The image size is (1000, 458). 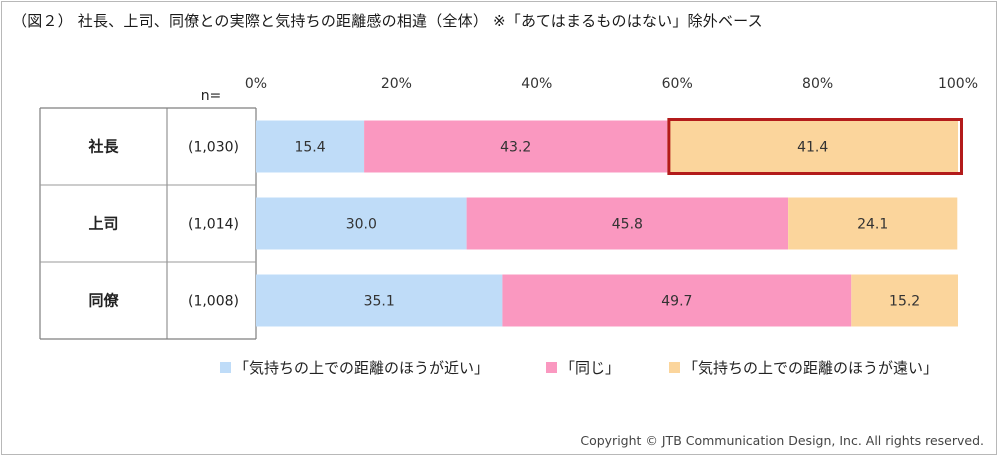 What do you see at coordinates (958, 84) in the screenshot?
I see `x-tick-label: 100%` at bounding box center [958, 84].